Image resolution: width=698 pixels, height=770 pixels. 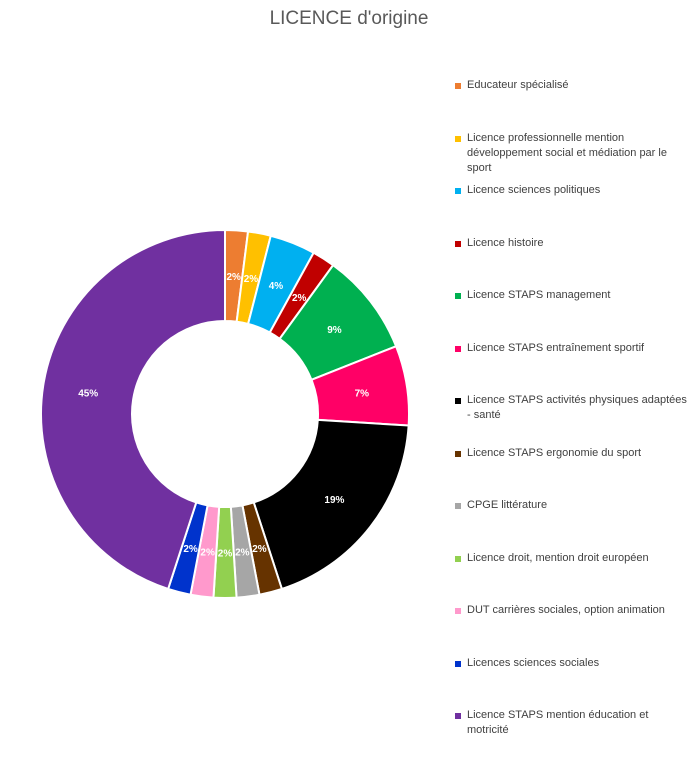 I want to click on legend-label: Licence droit, mention droit européen, so click(x=558, y=558).